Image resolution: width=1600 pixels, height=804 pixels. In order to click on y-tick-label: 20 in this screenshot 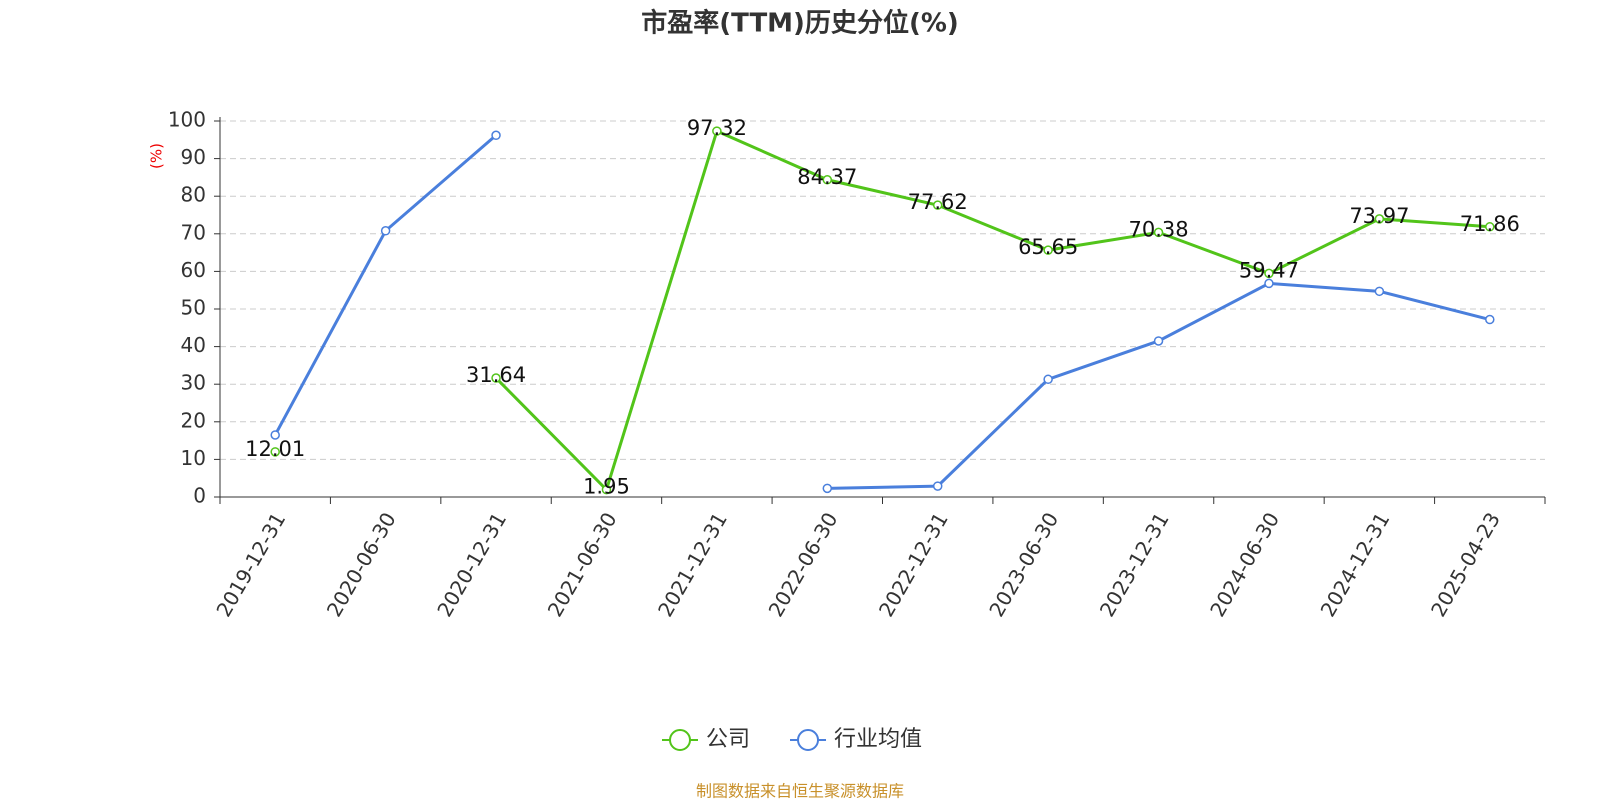, I will do `click(193, 420)`.